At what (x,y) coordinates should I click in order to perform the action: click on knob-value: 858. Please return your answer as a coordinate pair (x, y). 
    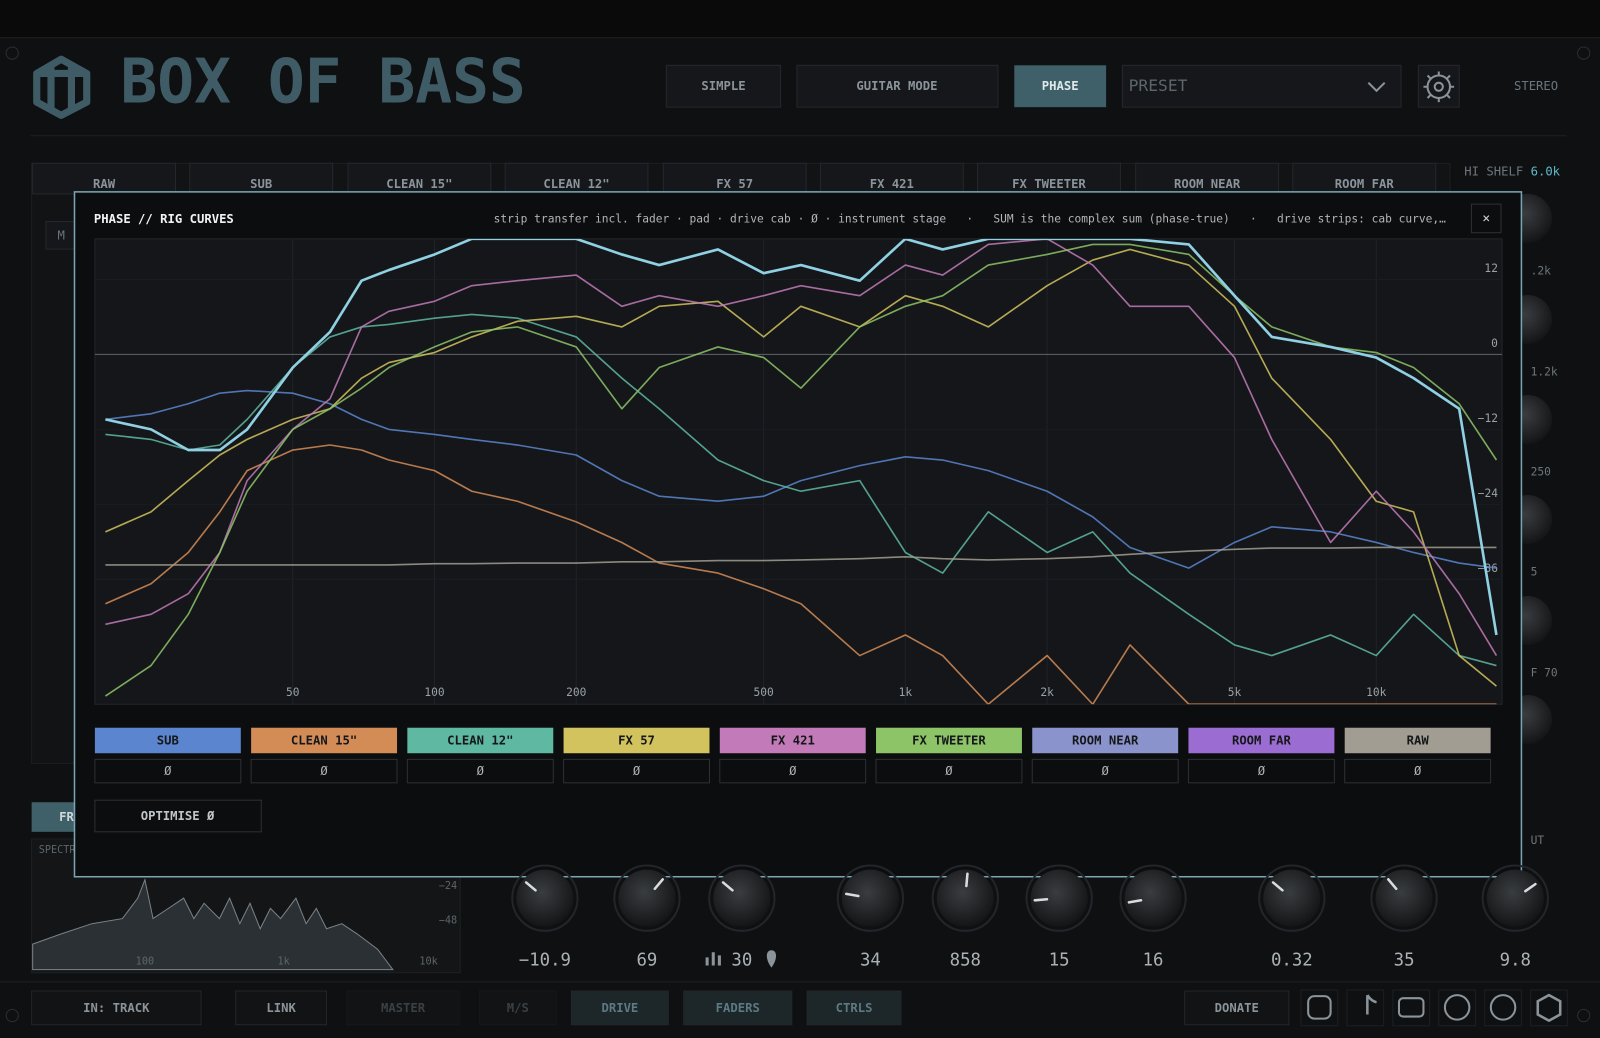
    Looking at the image, I should click on (965, 960).